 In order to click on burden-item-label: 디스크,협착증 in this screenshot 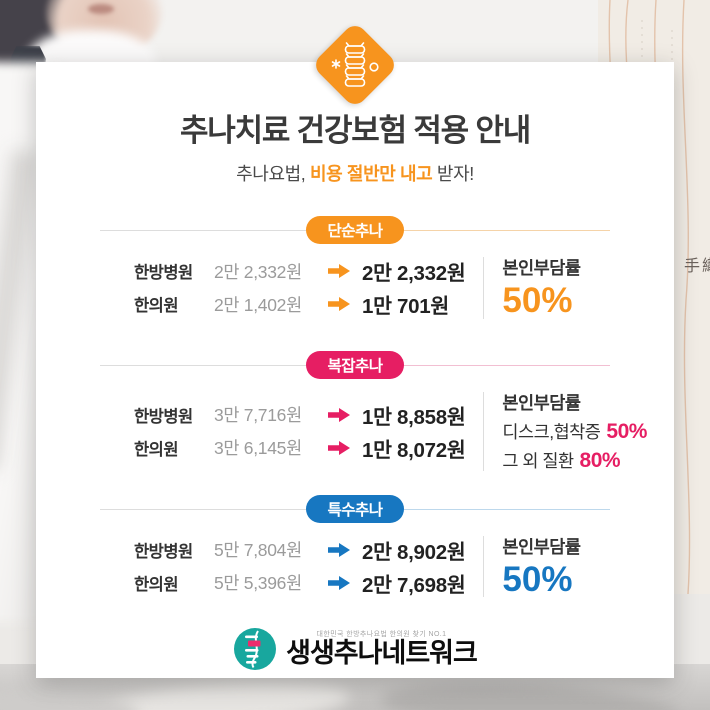, I will do `click(551, 431)`.